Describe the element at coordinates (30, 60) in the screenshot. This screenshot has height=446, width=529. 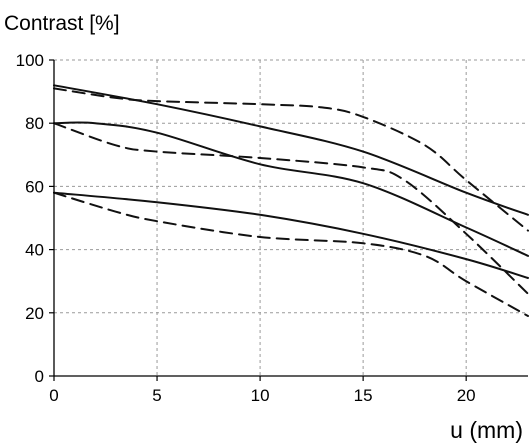
I see `y-tick-label: 100` at that location.